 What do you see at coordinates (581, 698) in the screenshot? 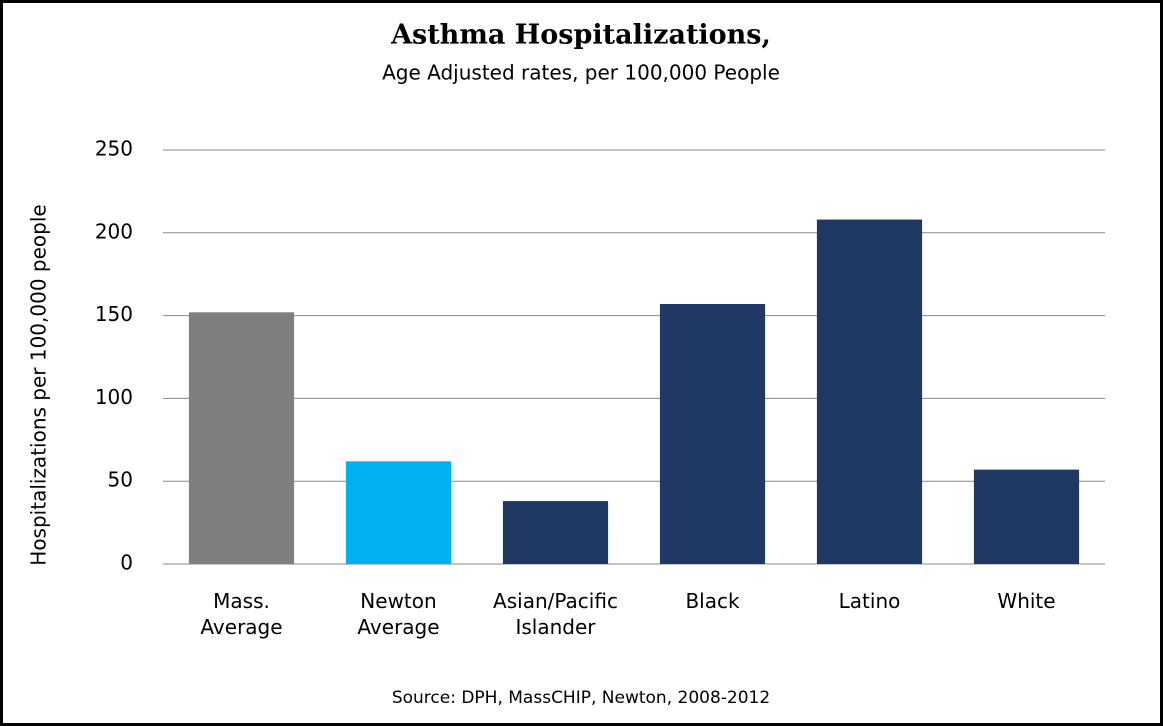
I see `source: Source: DPH, MassCHIP, Newton, 2008-2012` at bounding box center [581, 698].